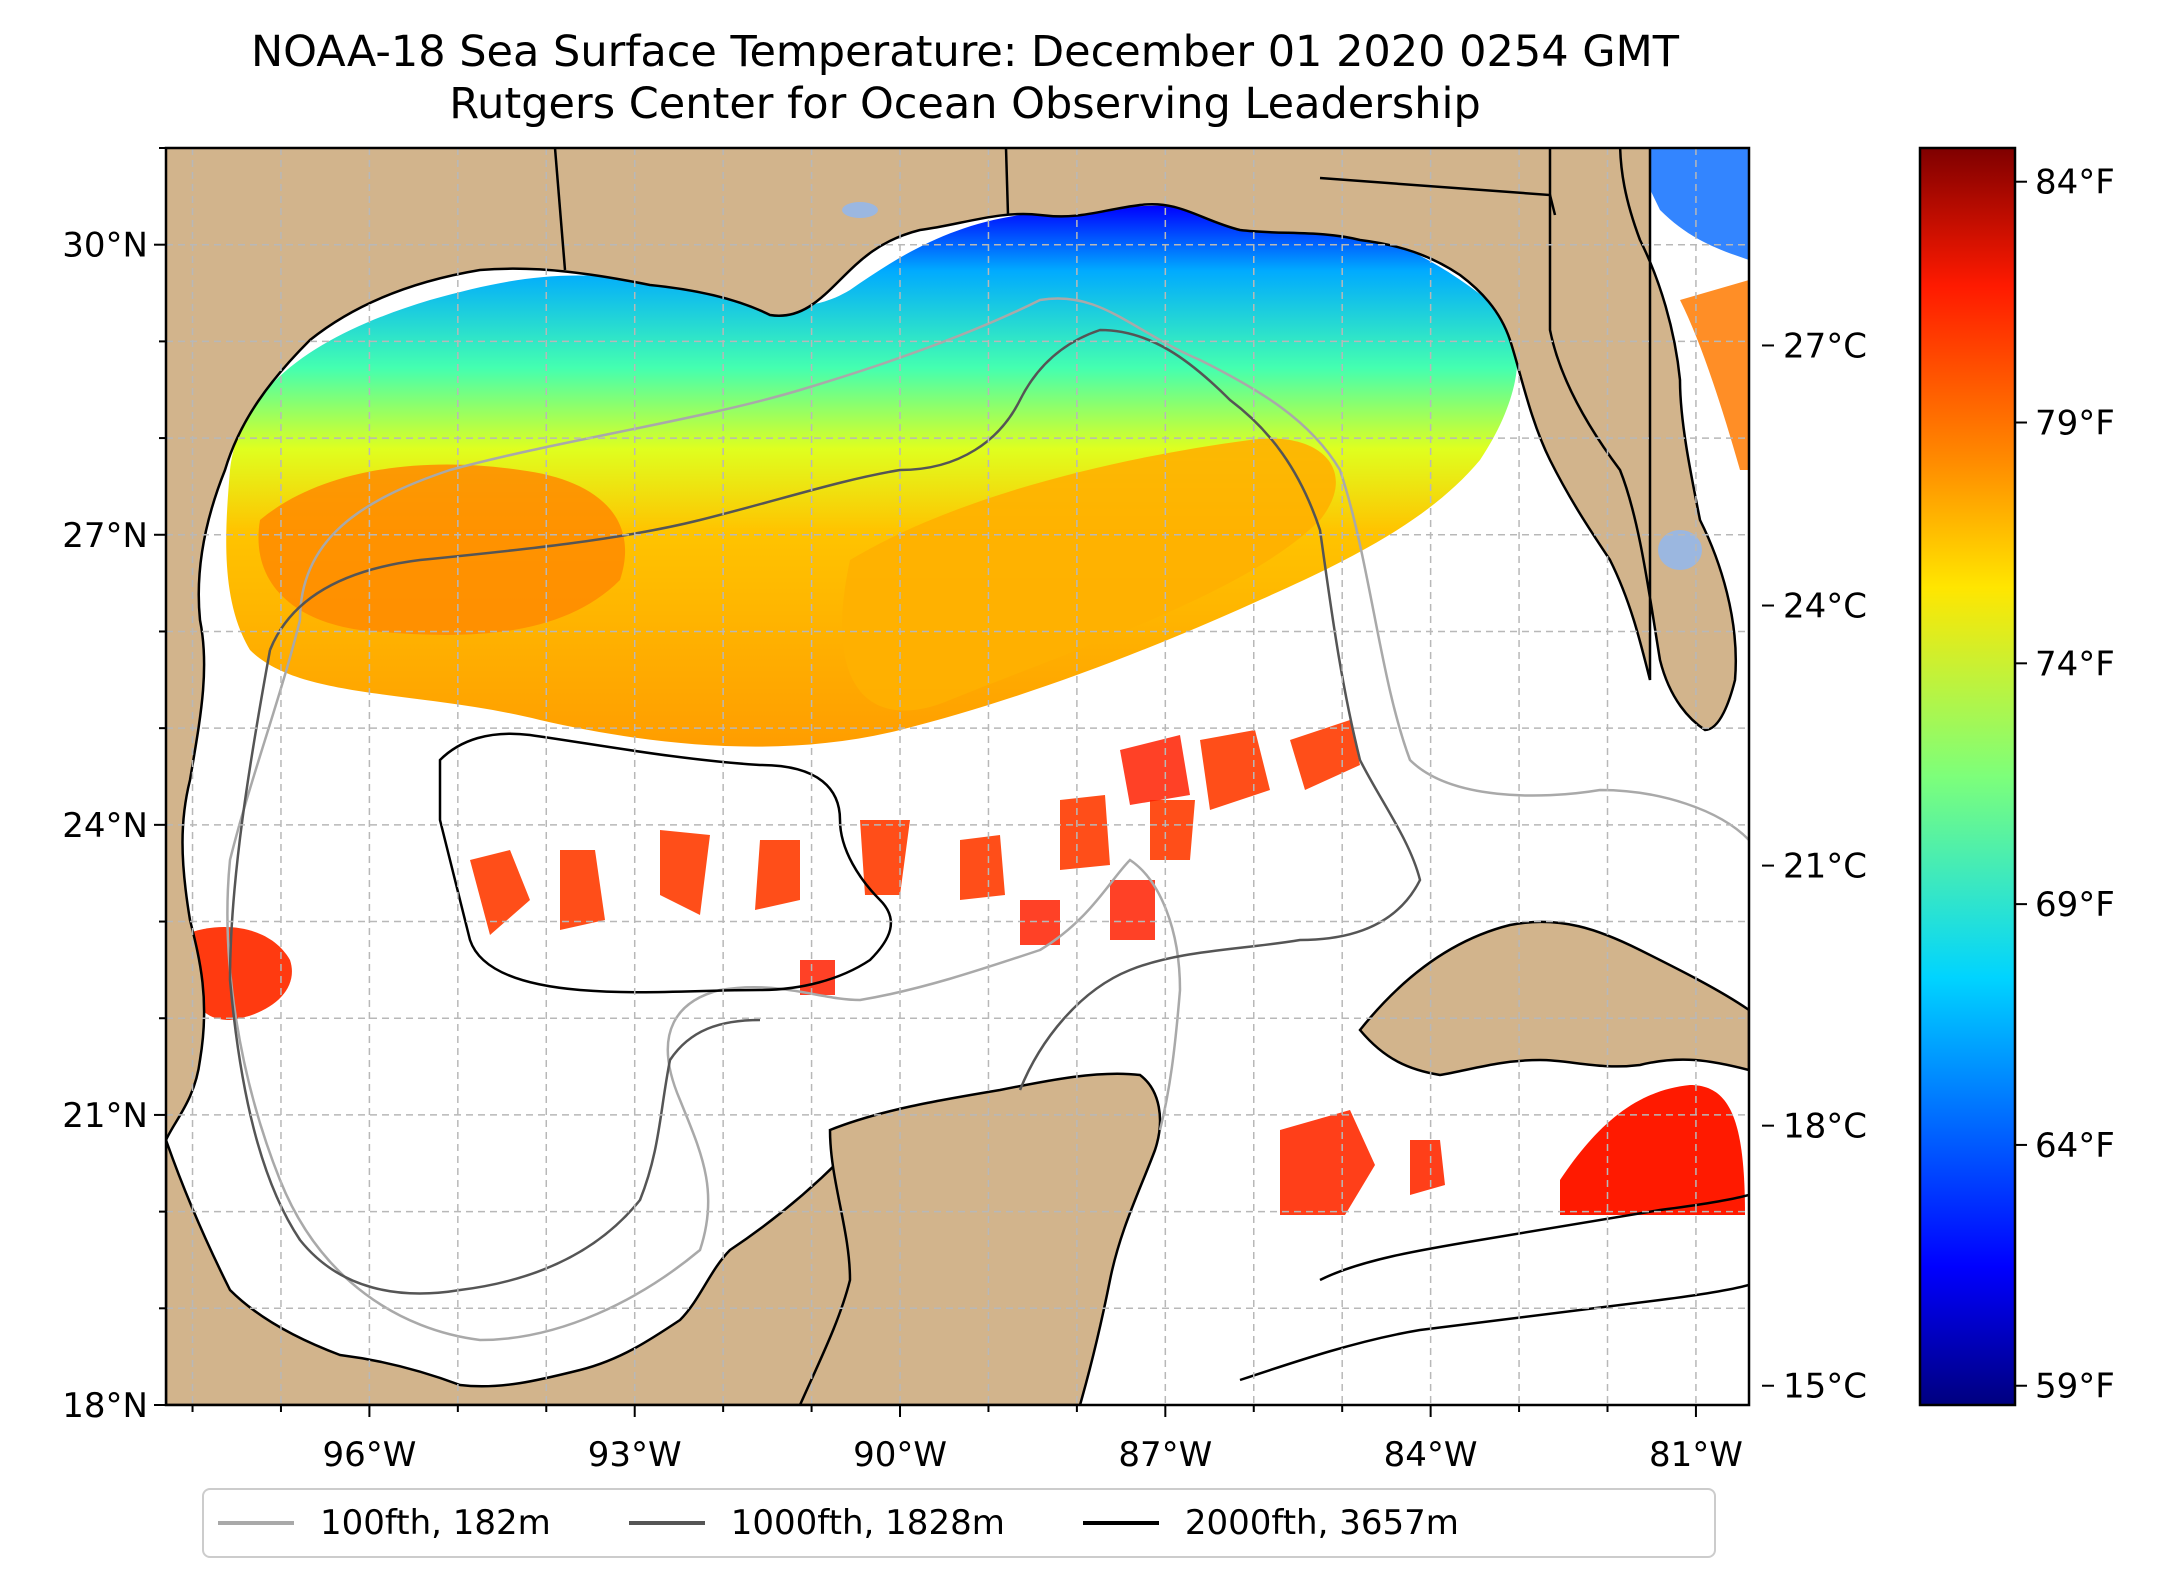  I want to click on legend-label: 2000fth, 3657m, so click(1321, 1523).